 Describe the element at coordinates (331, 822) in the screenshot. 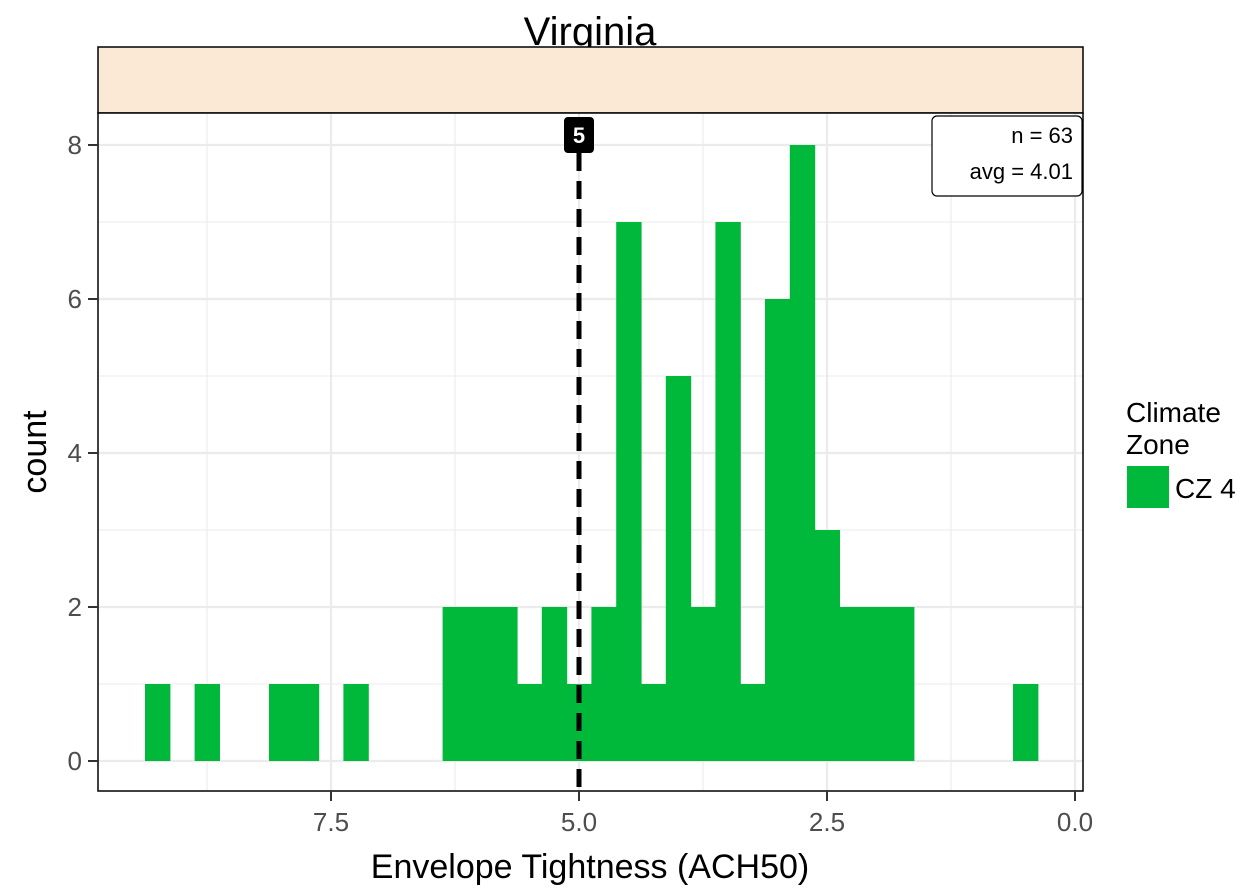

I see `x-tick-label: 7.5` at that location.